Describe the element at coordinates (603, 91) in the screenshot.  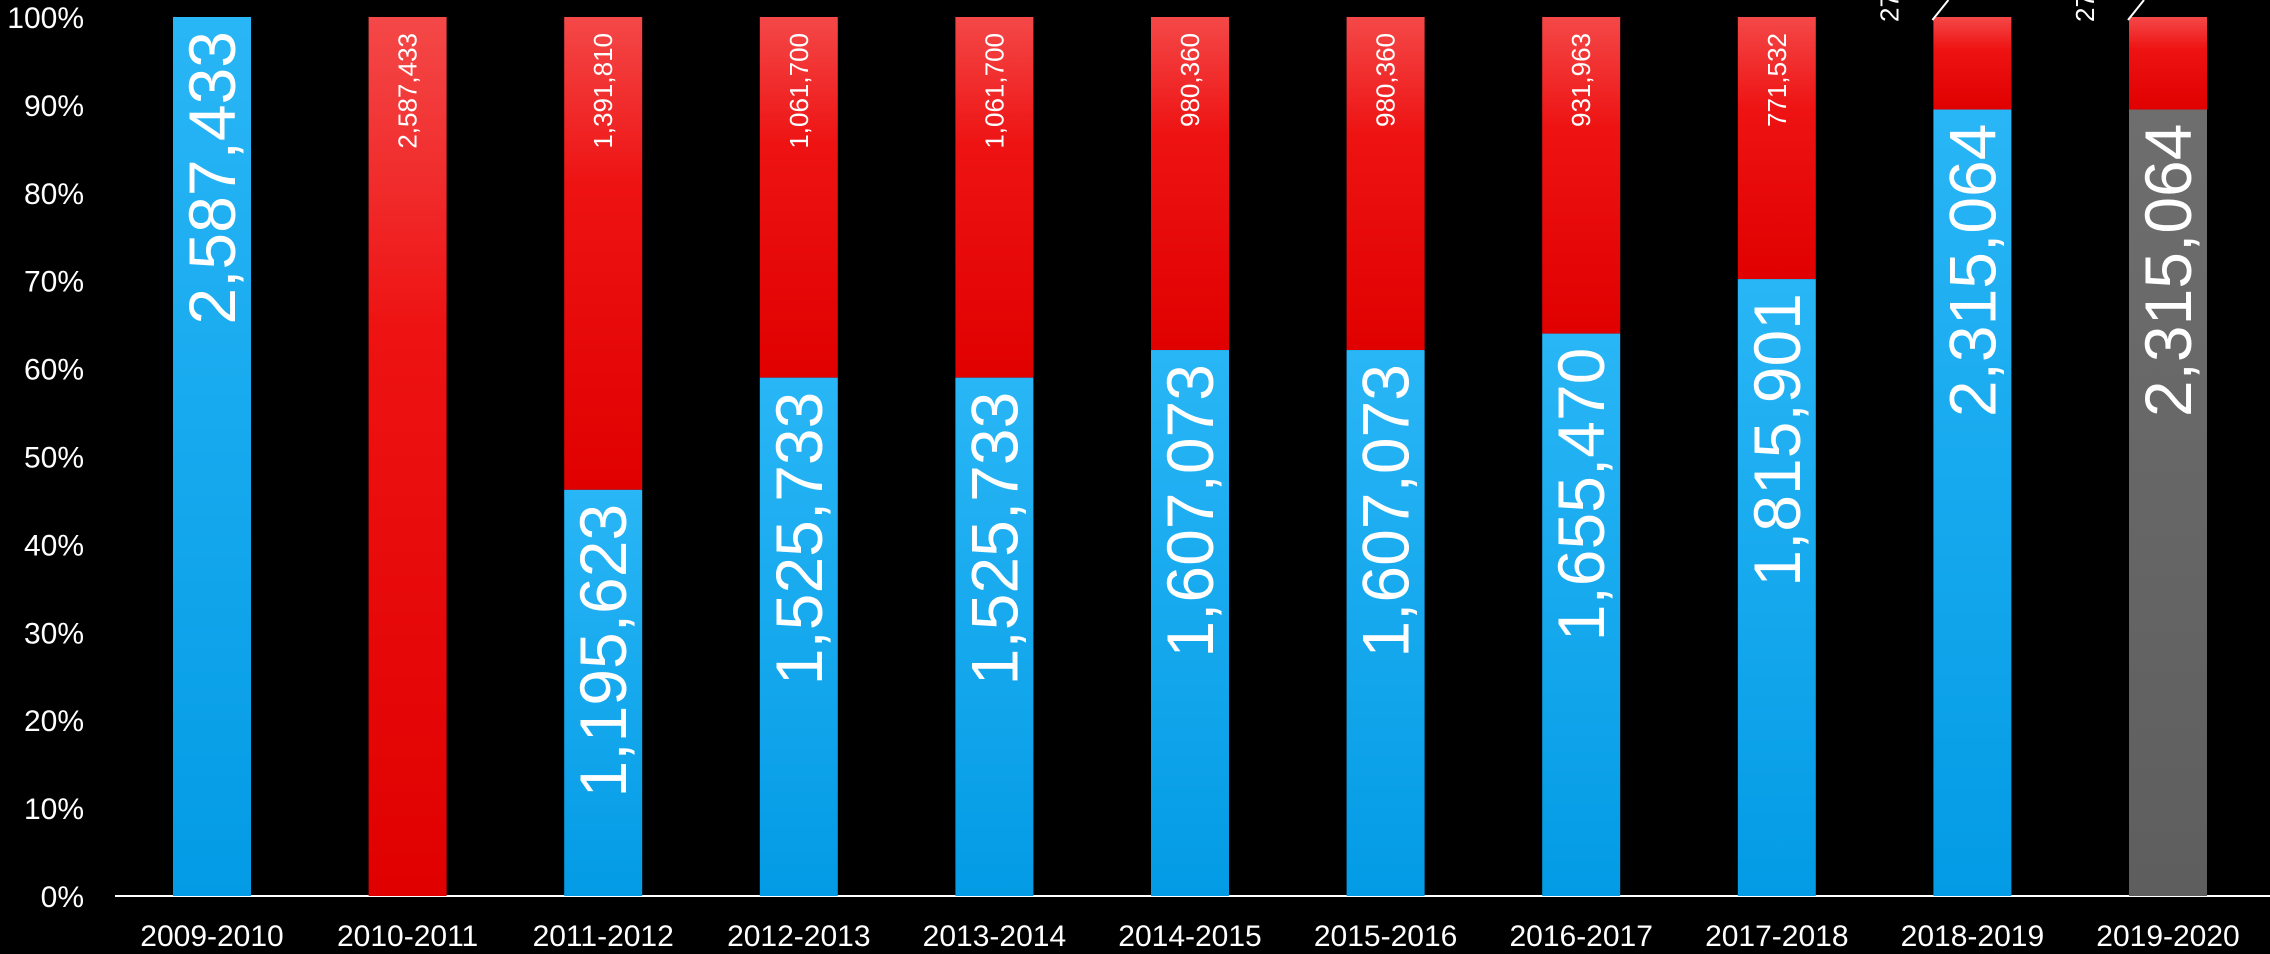
I see `data-label: 1,391,810` at that location.